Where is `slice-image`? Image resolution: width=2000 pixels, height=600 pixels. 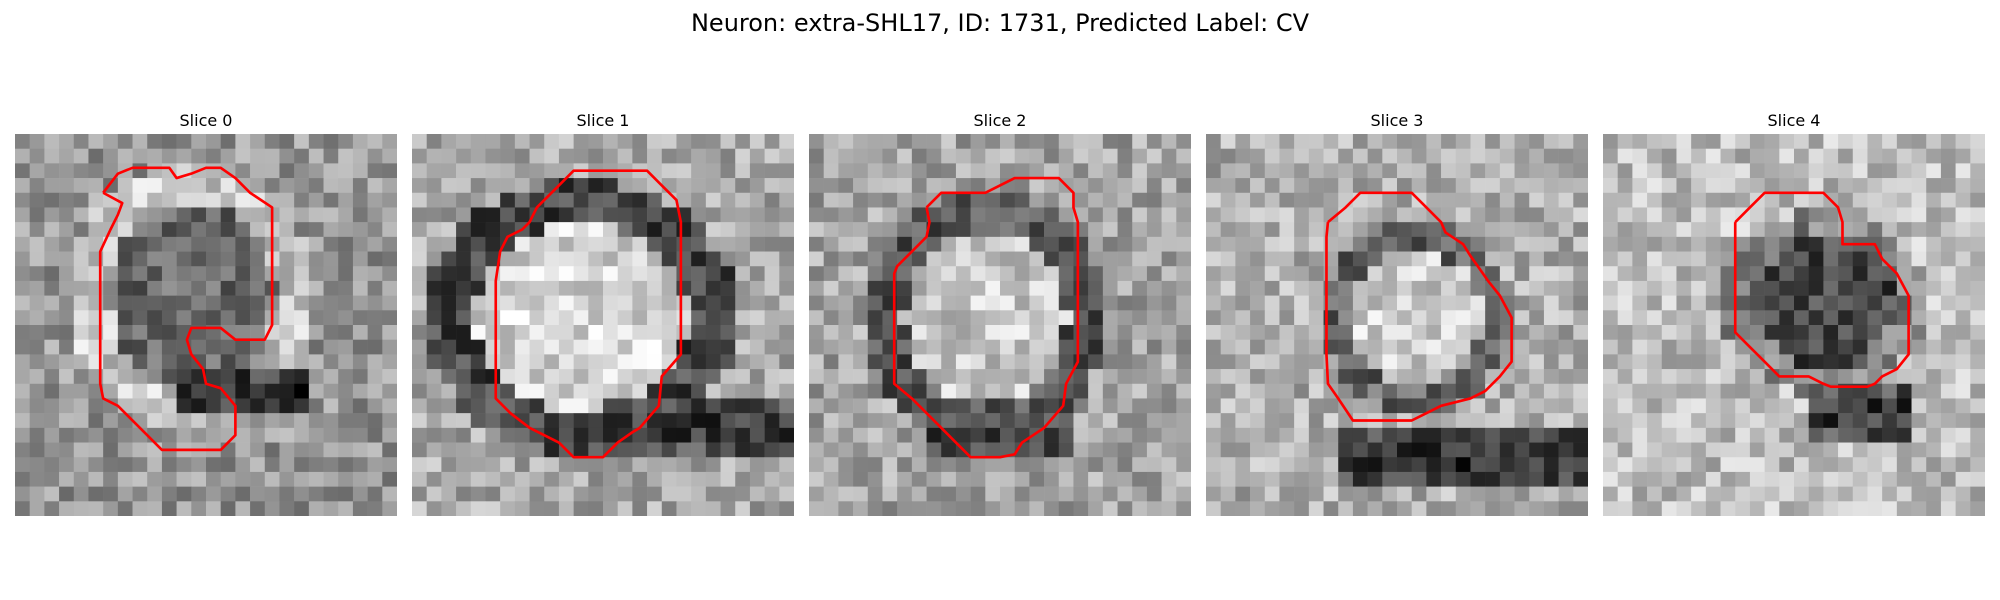
slice-image is located at coordinates (1794, 325).